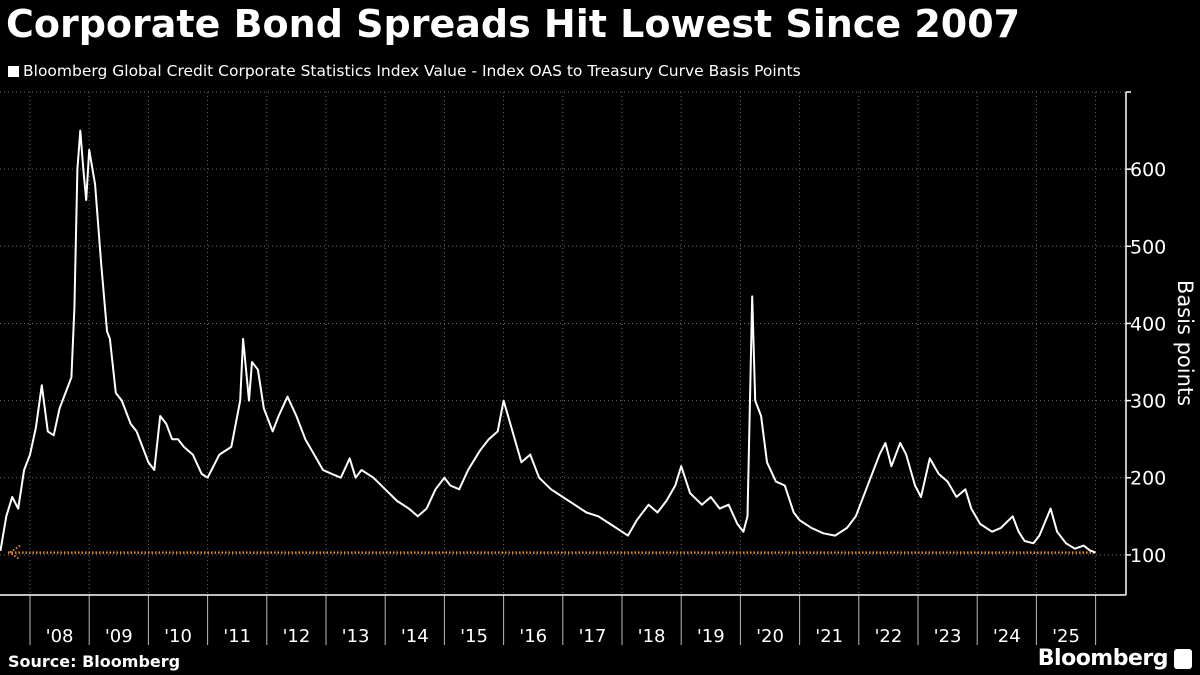 The image size is (1200, 675). What do you see at coordinates (237, 636) in the screenshot?
I see `x-tick-label: '11` at bounding box center [237, 636].